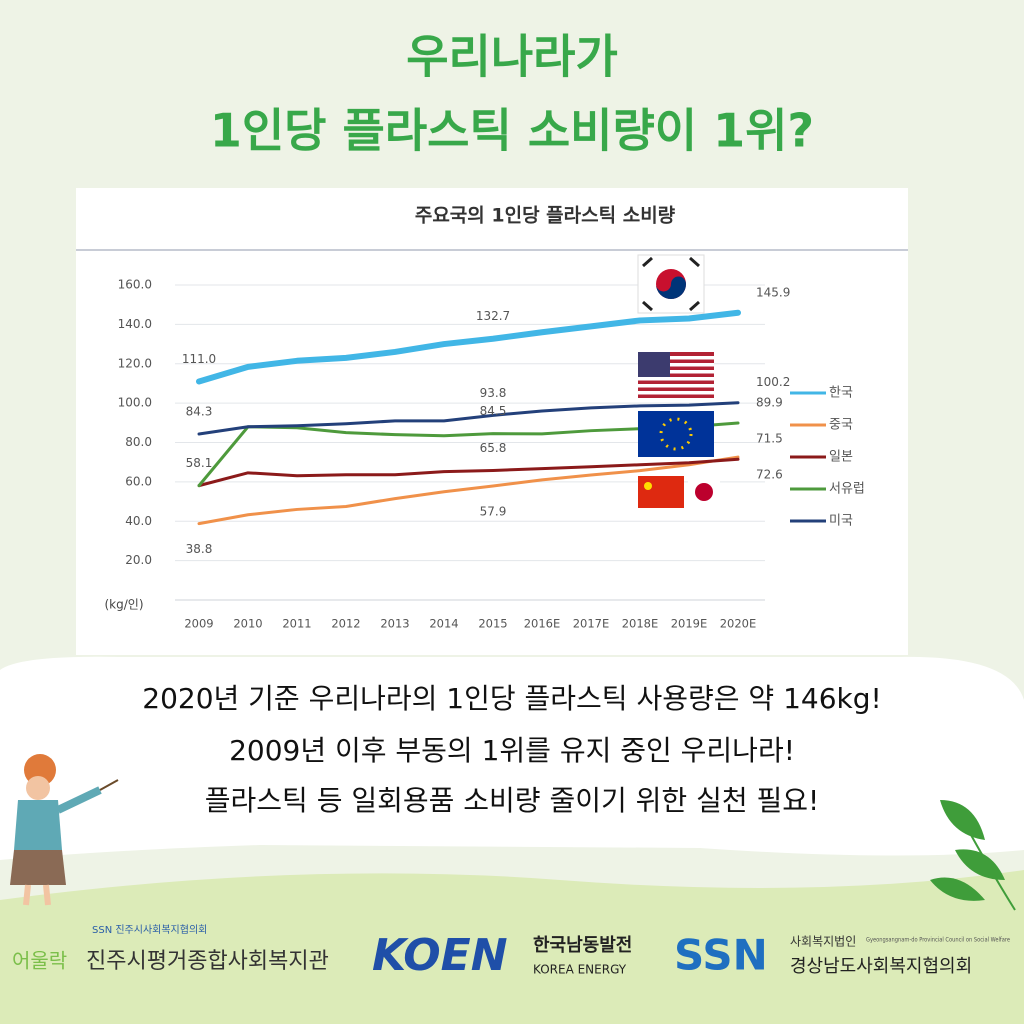  Describe the element at coordinates (138, 560) in the screenshot. I see `y-tick-label: 20.0` at that location.